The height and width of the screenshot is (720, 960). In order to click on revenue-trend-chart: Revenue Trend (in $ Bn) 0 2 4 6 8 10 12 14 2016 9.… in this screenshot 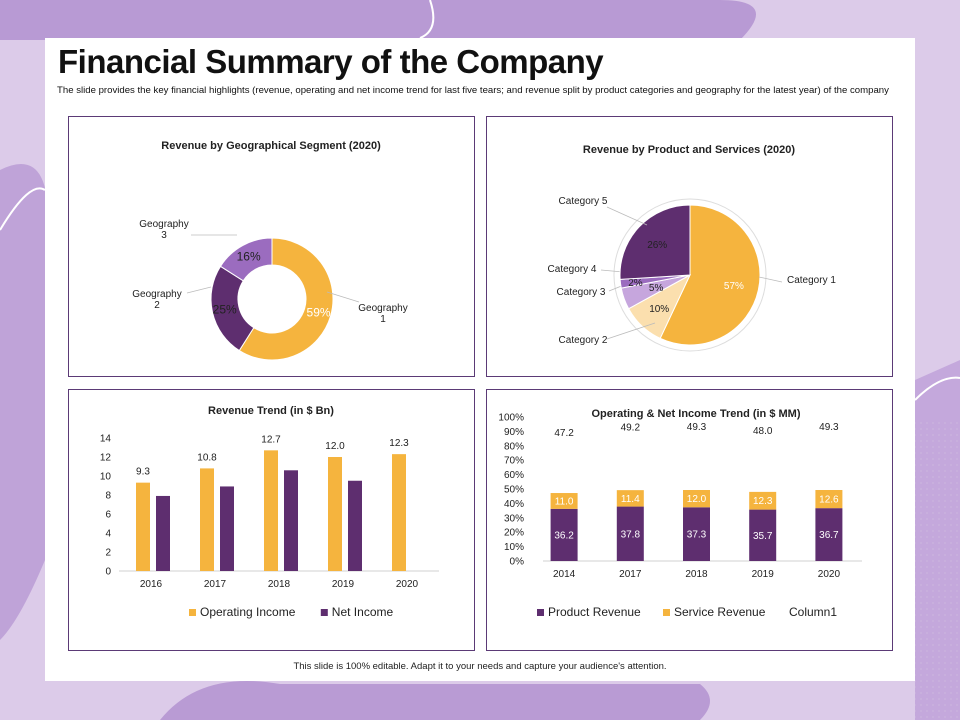, I will do `click(269, 512)`.